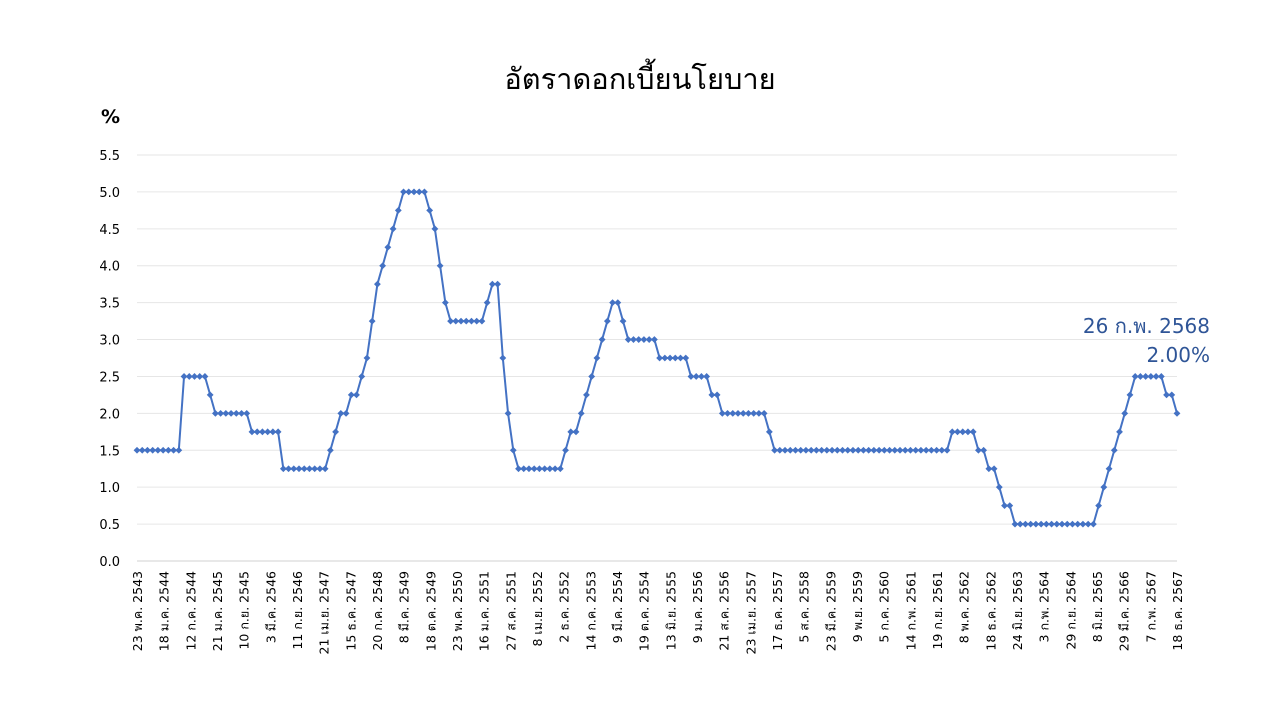 Image resolution: width=1280 pixels, height=720 pixels. Describe the element at coordinates (109, 230) in the screenshot. I see `y-tick-label: 4.5` at that location.